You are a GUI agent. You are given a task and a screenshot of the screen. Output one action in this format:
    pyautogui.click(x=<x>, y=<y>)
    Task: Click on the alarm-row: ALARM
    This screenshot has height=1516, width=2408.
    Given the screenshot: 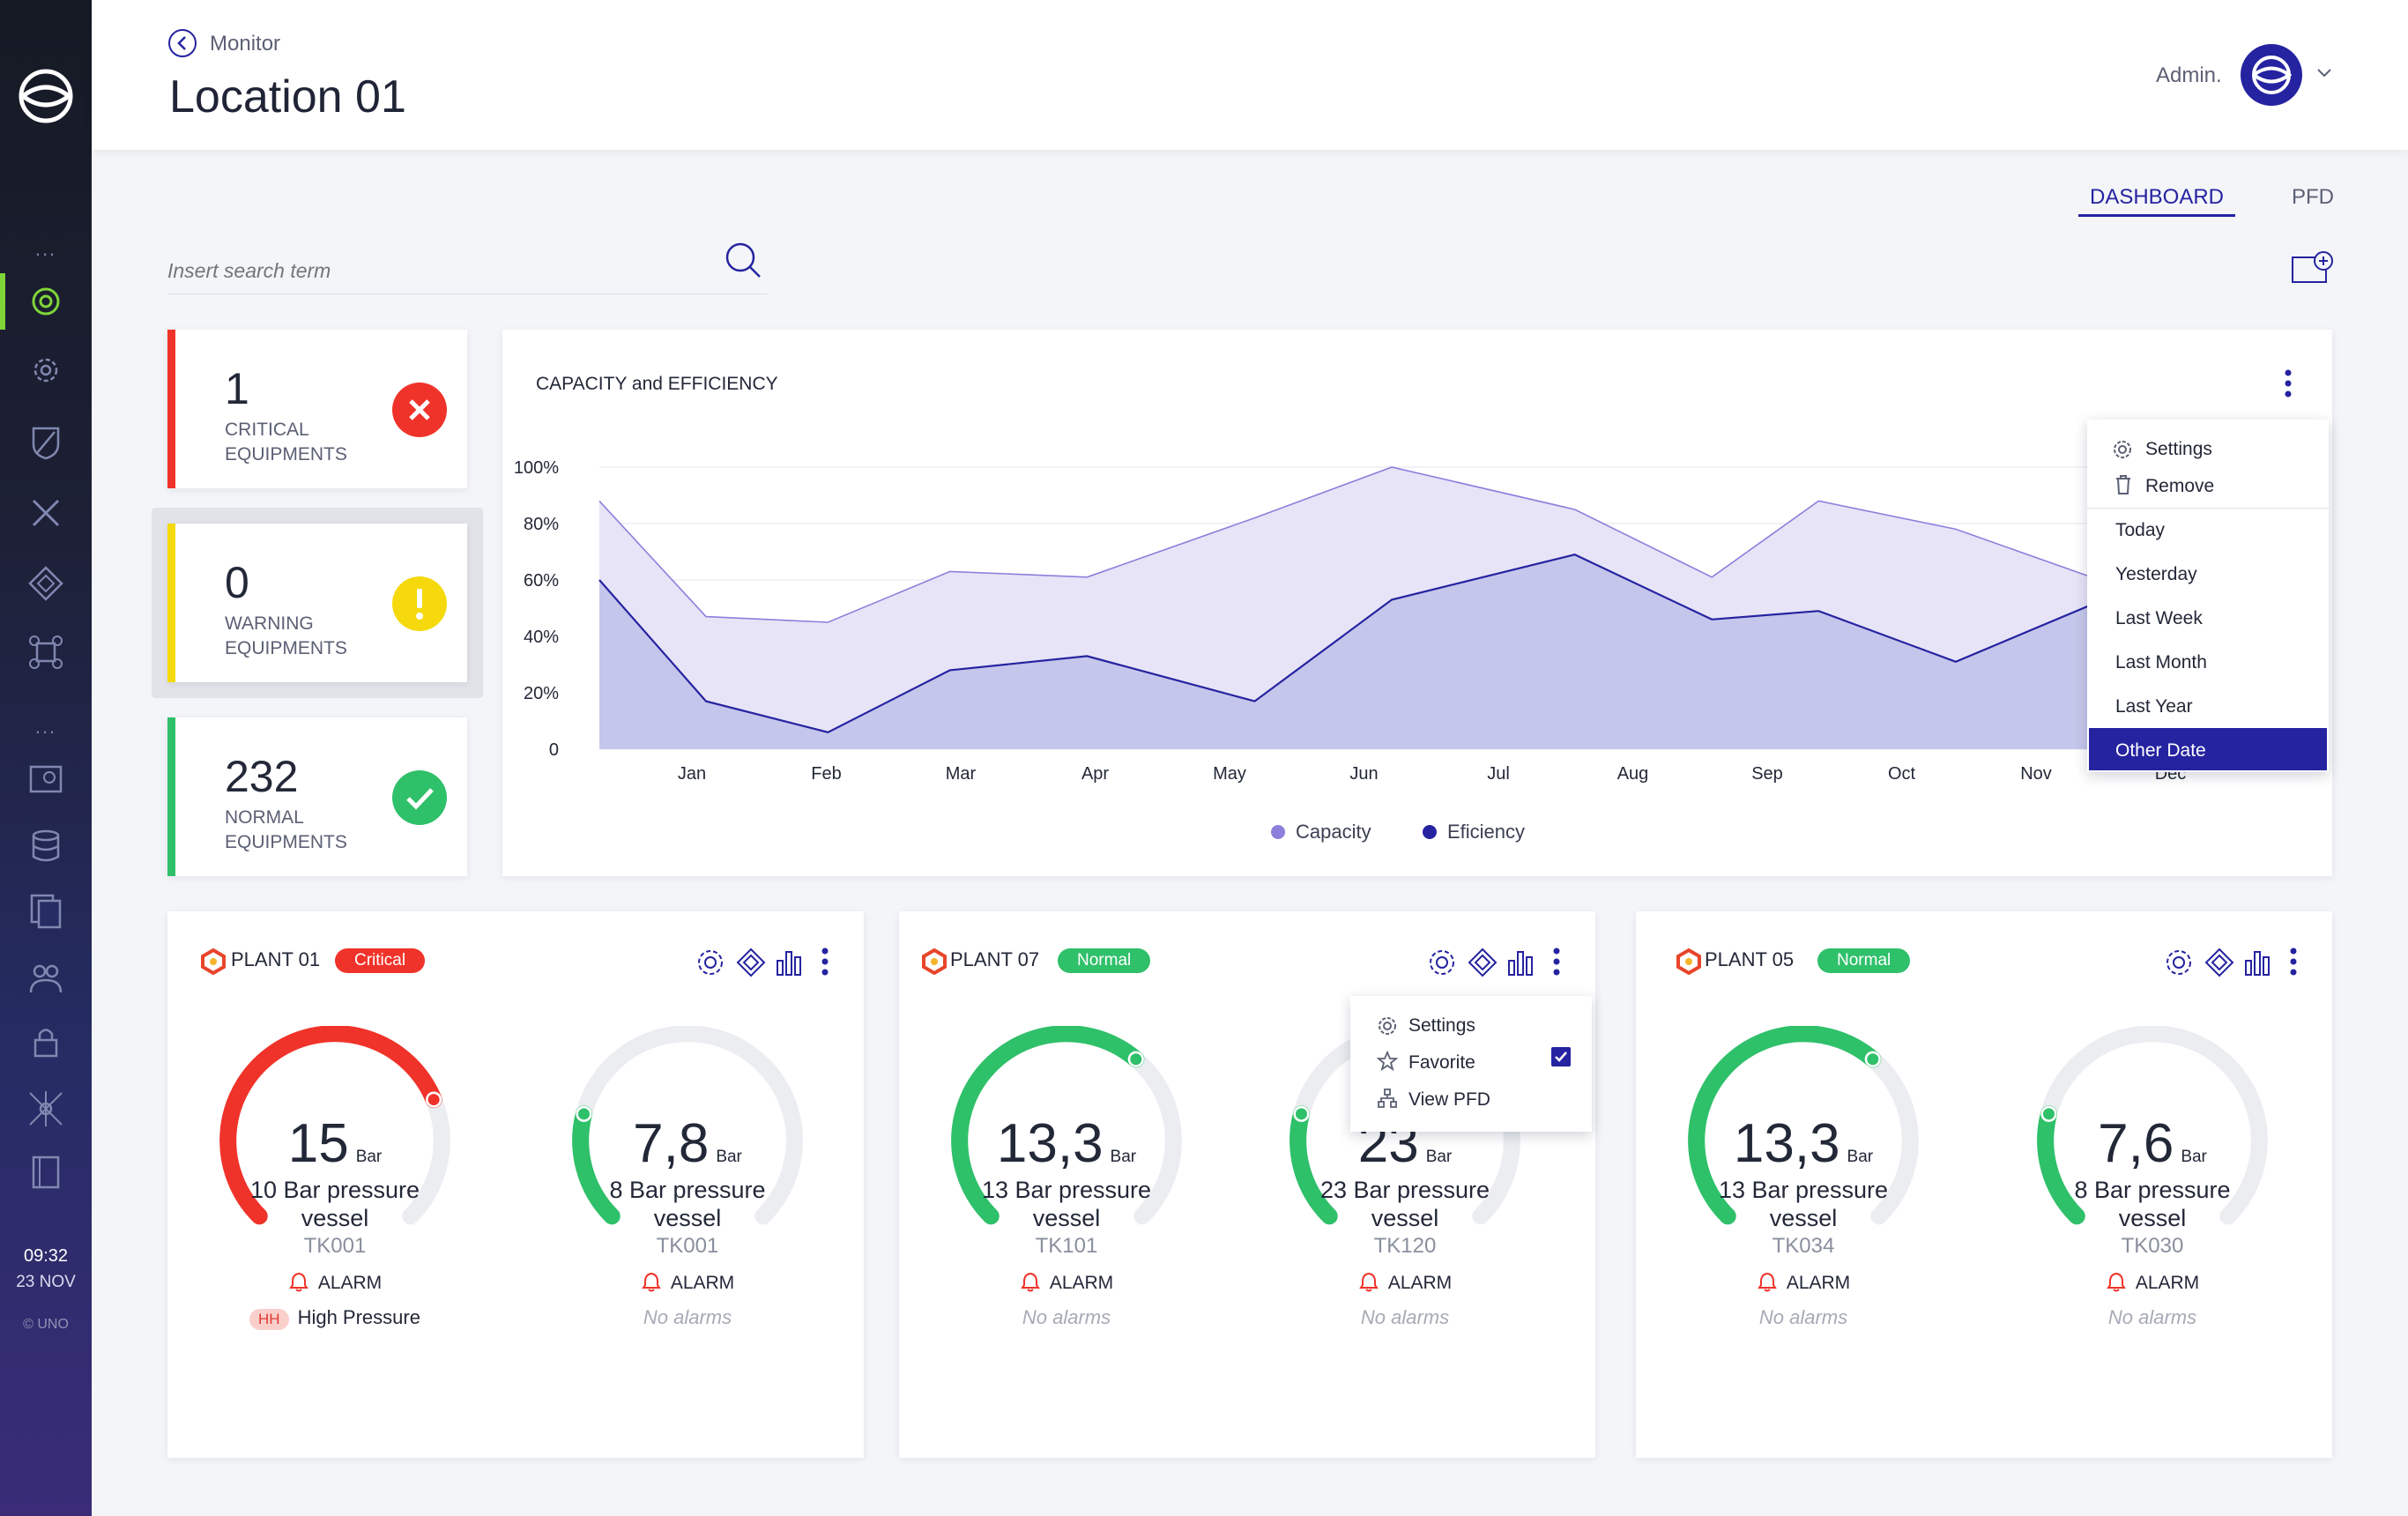 What is the action you would take?
    pyautogui.click(x=1803, y=1282)
    